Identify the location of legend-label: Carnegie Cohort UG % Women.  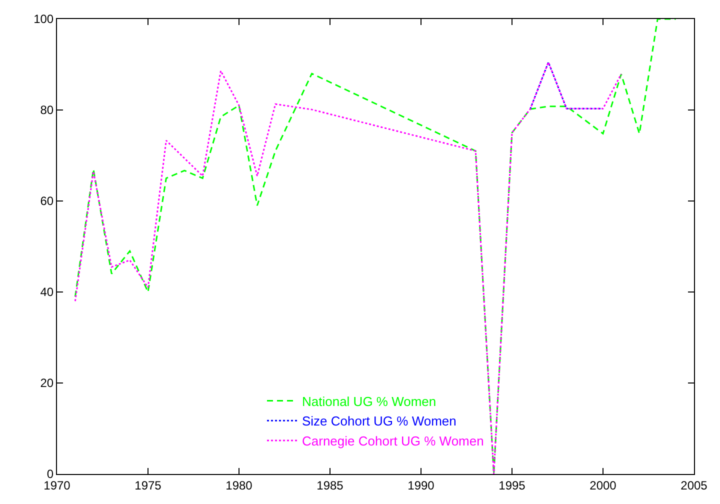
(393, 441).